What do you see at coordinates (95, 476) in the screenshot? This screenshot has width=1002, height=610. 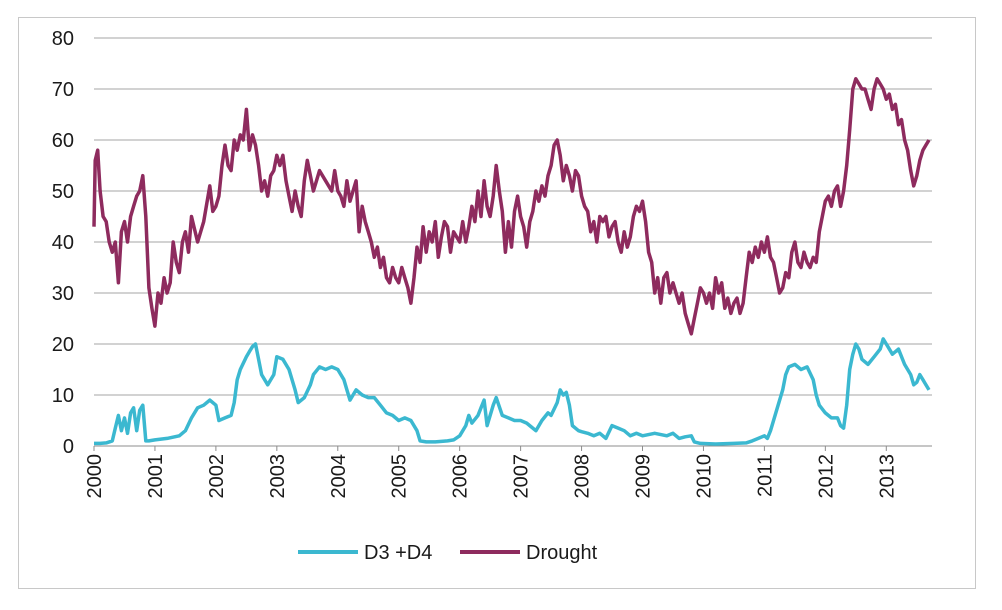 I see `x-tick-label: 2000` at bounding box center [95, 476].